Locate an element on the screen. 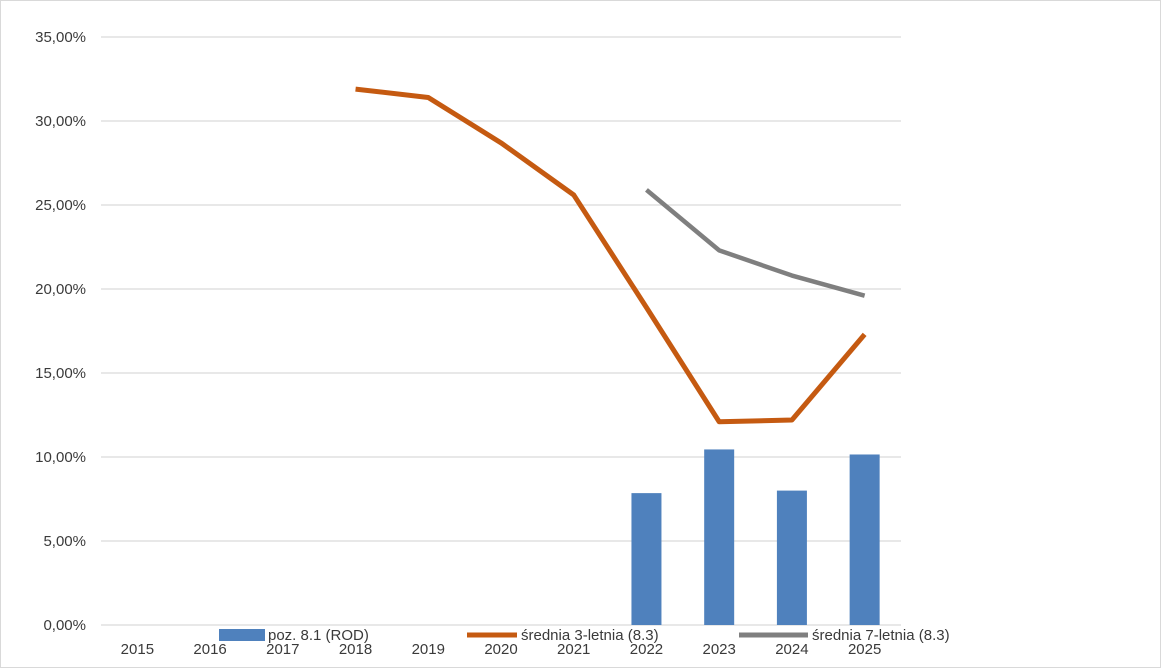 The image size is (1161, 669). y-tick-label: 20,00% is located at coordinates (60, 289).